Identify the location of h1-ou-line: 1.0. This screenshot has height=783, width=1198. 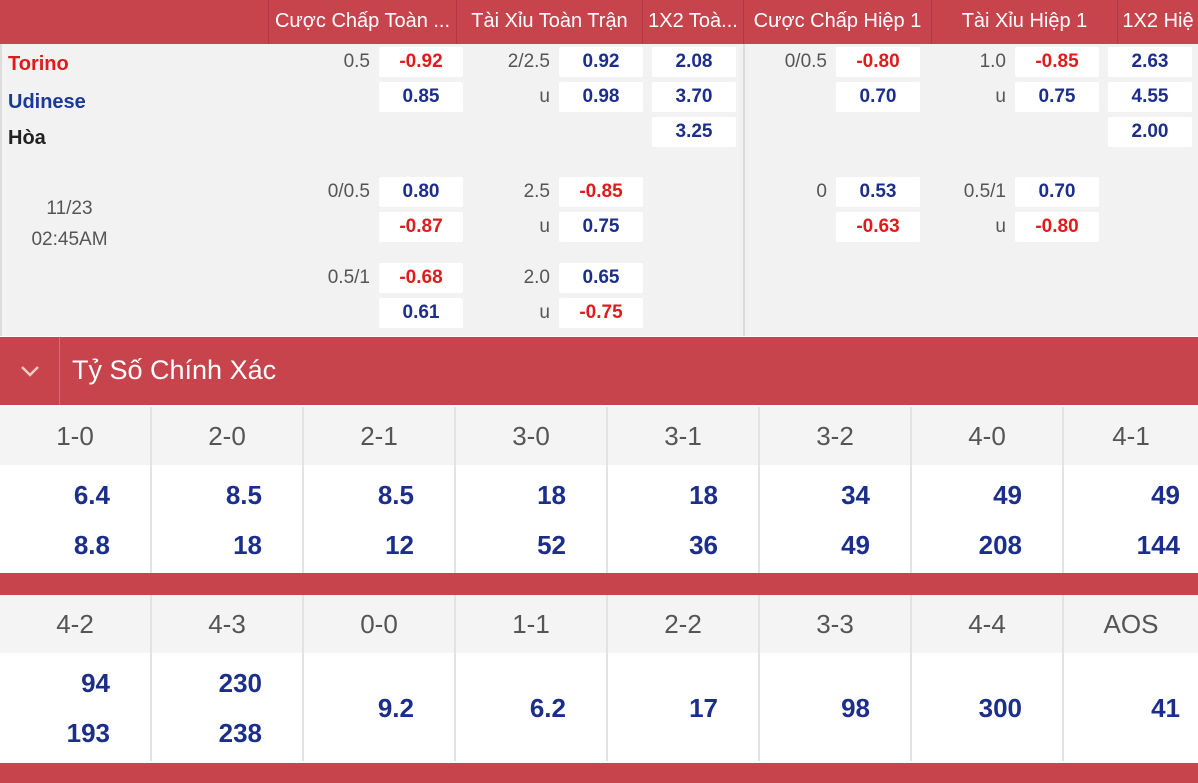
(992, 61).